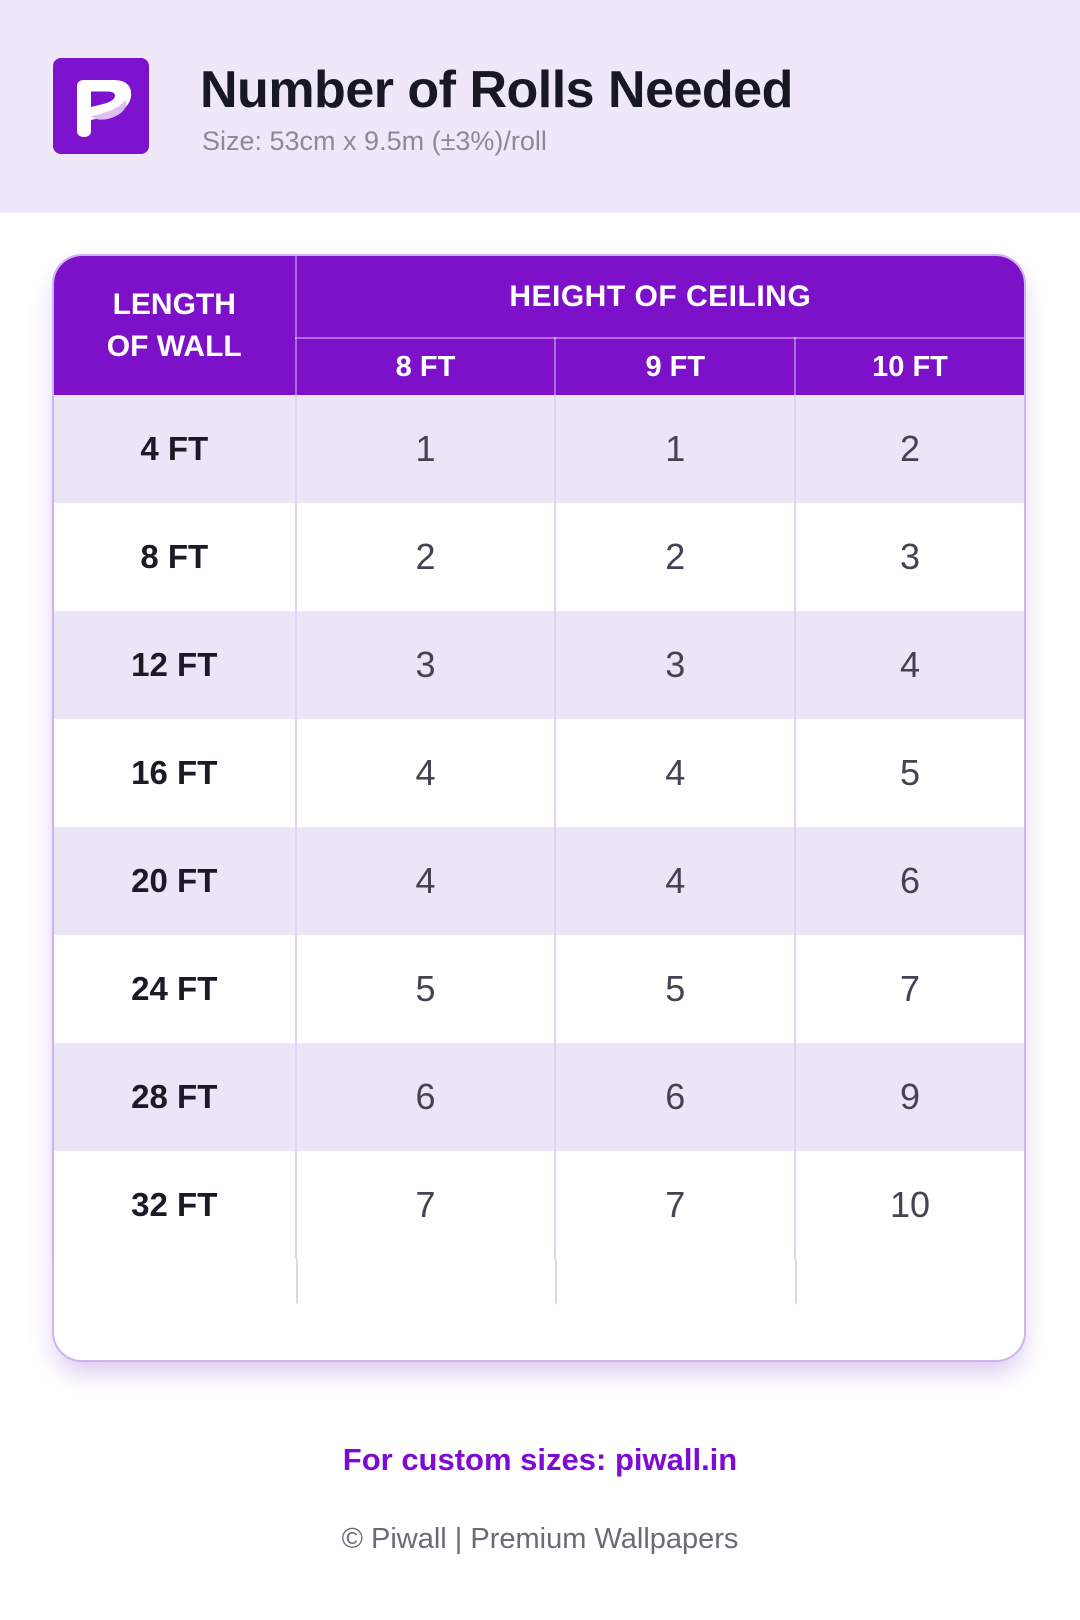 Image resolution: width=1080 pixels, height=1620 pixels. Describe the element at coordinates (174, 305) in the screenshot. I see `length-of-wall-line1: LENGTH` at that location.